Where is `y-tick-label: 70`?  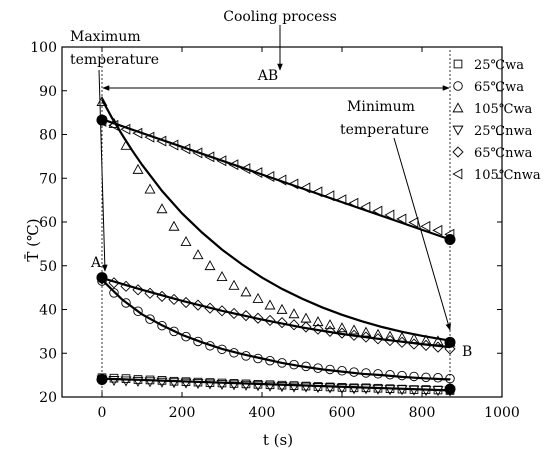 y-tick-label: 70 is located at coordinates (48, 179).